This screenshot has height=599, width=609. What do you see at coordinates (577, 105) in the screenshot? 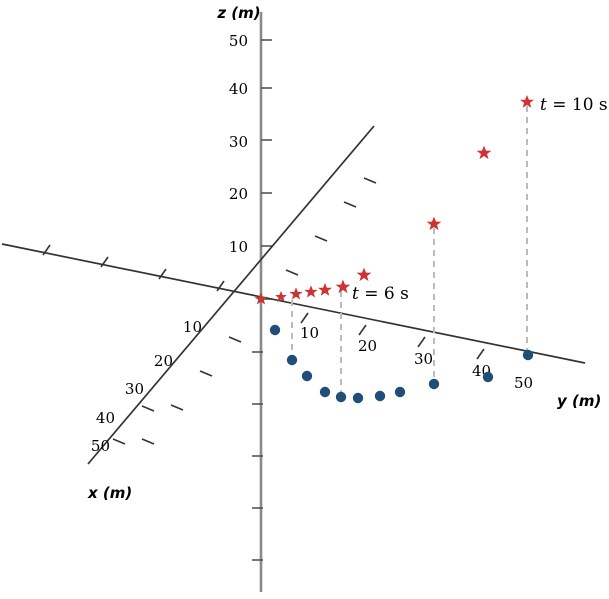
I see `t10-value: = 10 s` at bounding box center [577, 105].